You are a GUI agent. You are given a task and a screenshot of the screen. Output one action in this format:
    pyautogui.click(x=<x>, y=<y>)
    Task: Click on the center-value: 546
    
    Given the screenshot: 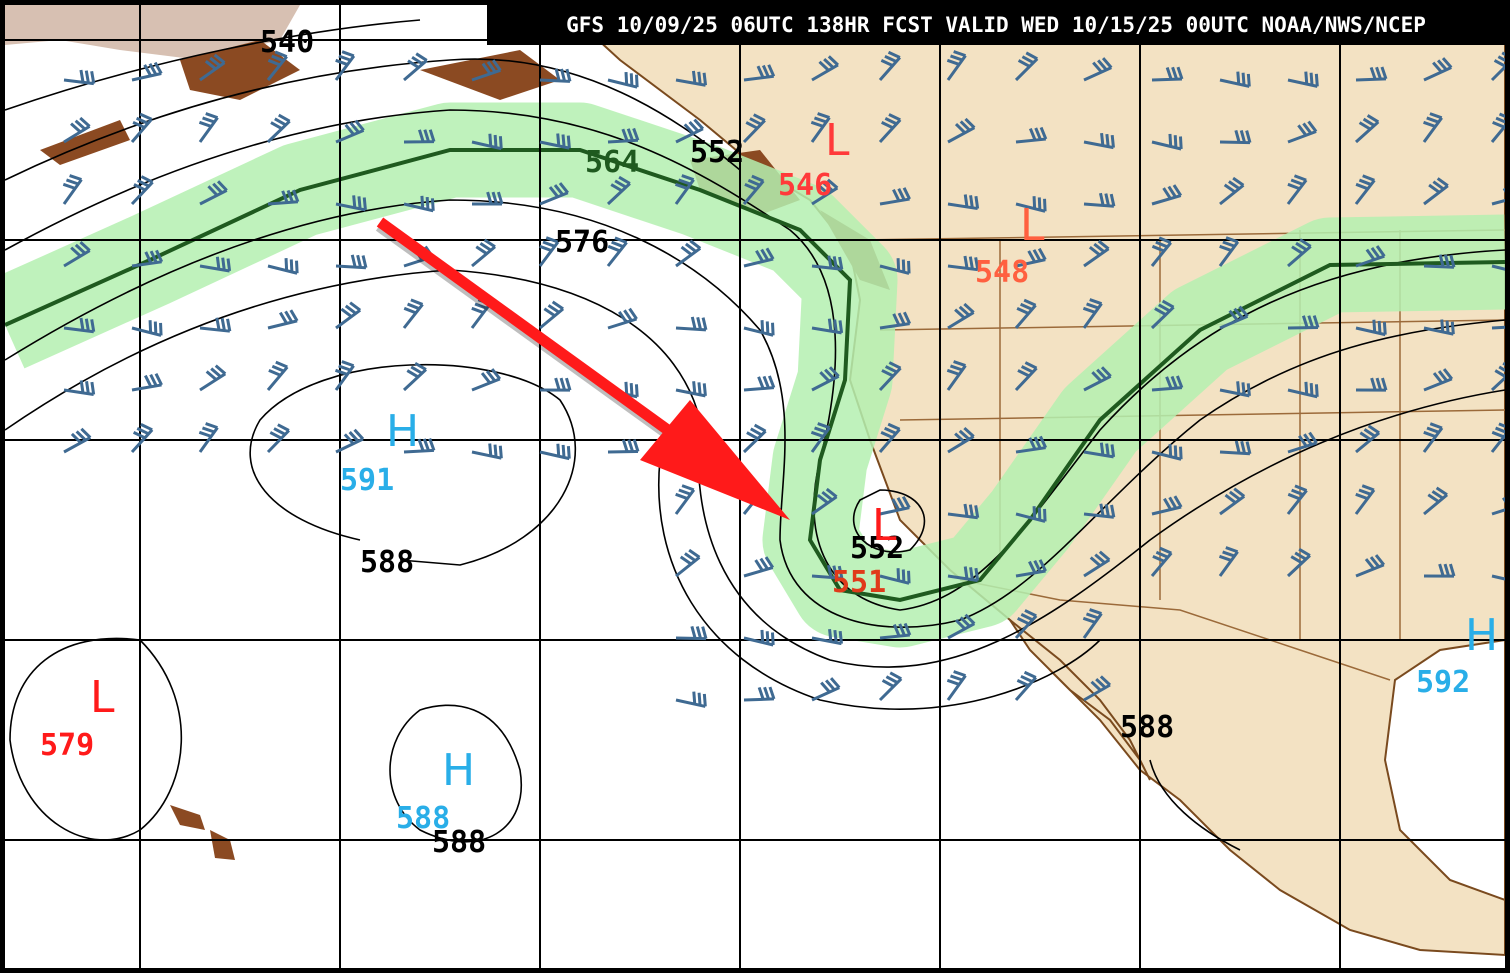 What is the action you would take?
    pyautogui.click(x=805, y=185)
    